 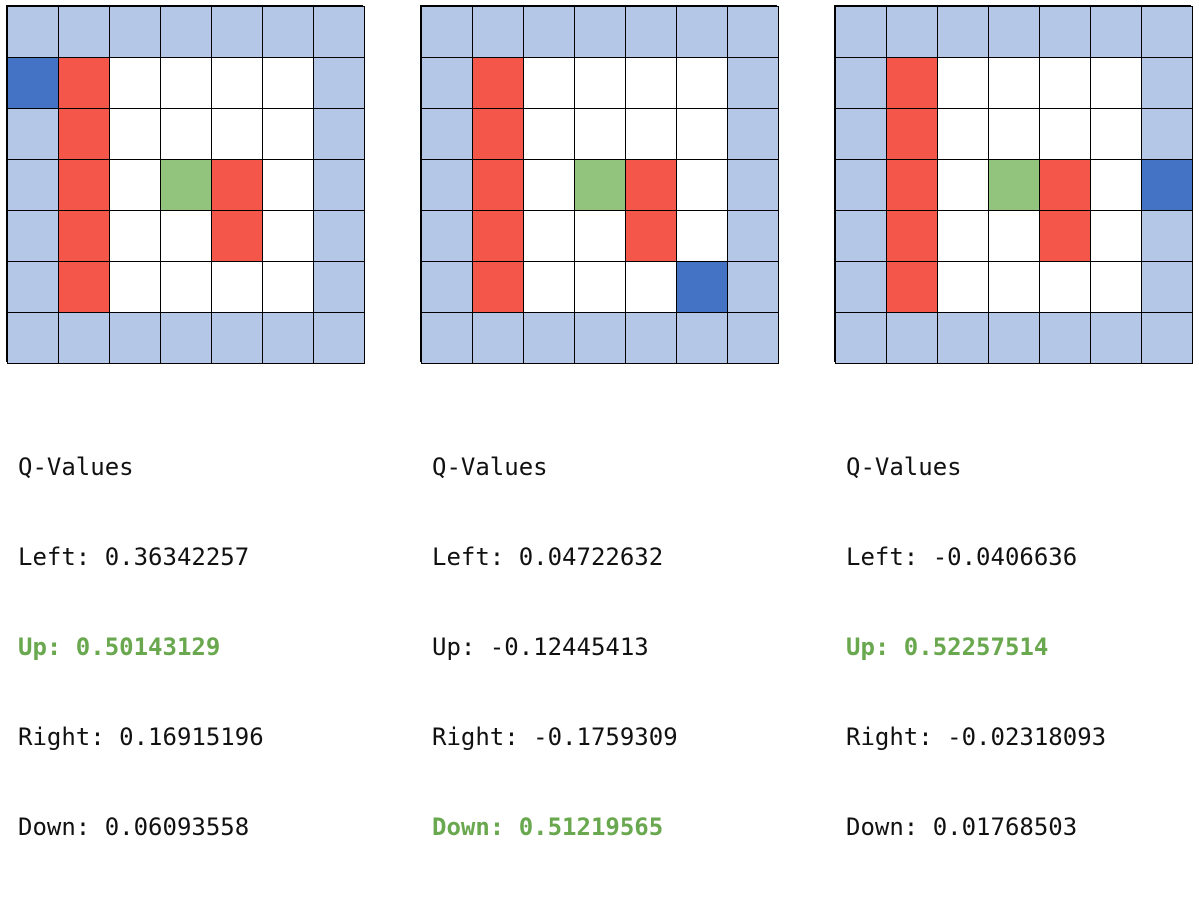 What do you see at coordinates (134, 827) in the screenshot?
I see `q-value-down: Down: 0.06093558` at bounding box center [134, 827].